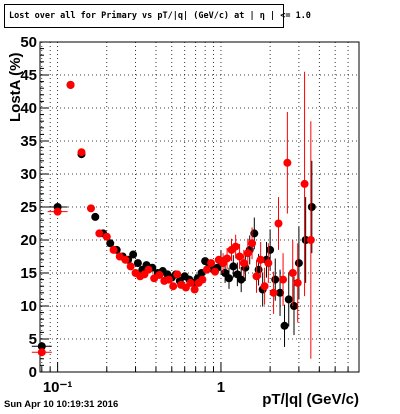  I want to click on y-tick-label: 0, so click(33, 372).